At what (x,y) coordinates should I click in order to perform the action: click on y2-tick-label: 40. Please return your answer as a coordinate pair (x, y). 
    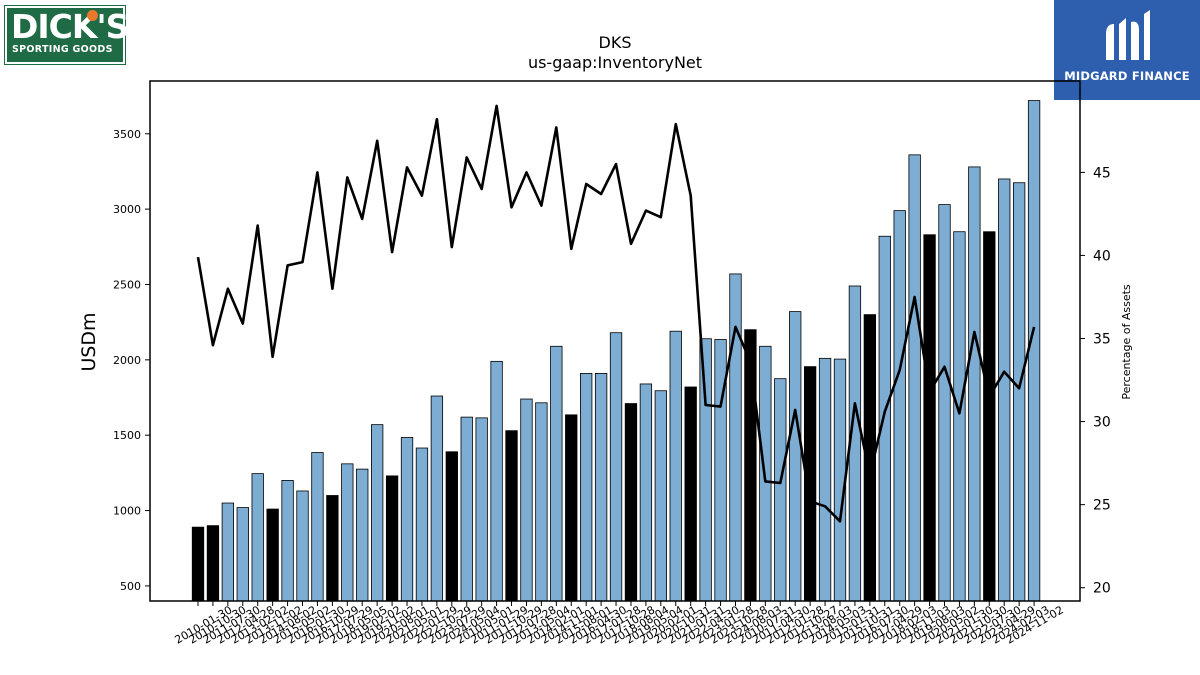
    Looking at the image, I should click on (1102, 256).